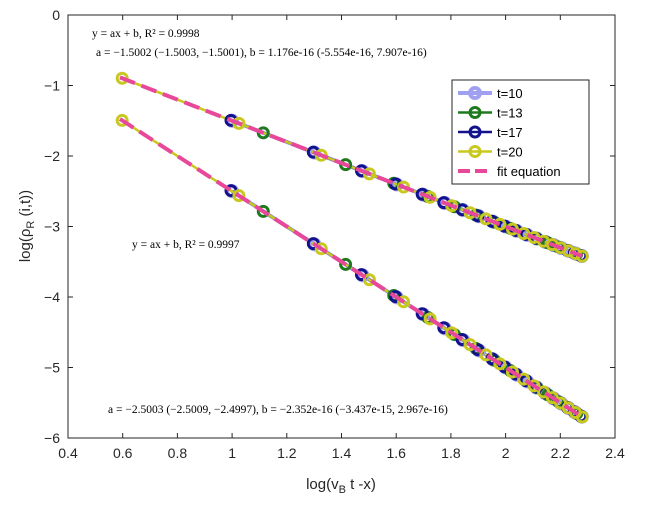  Describe the element at coordinates (146, 34) in the screenshot. I see `upper-fit-equation: y = ax + b, R² = 0.9998` at that location.